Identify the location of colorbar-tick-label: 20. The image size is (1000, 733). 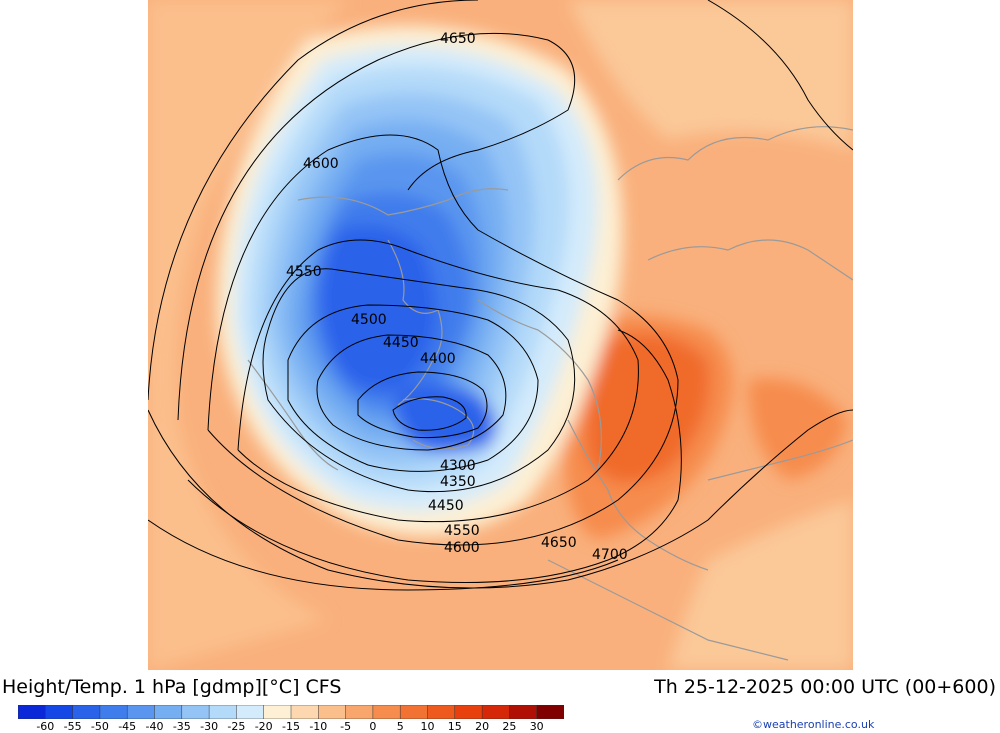
(482, 726).